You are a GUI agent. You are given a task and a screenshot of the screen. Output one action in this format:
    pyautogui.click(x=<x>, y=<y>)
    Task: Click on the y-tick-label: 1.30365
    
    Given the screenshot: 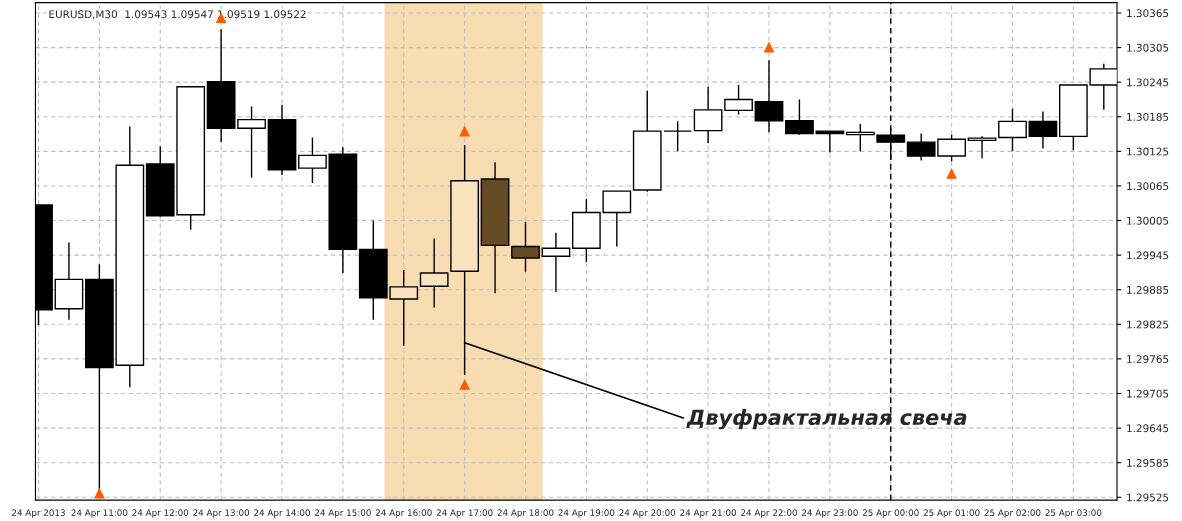 What is the action you would take?
    pyautogui.click(x=1148, y=13)
    